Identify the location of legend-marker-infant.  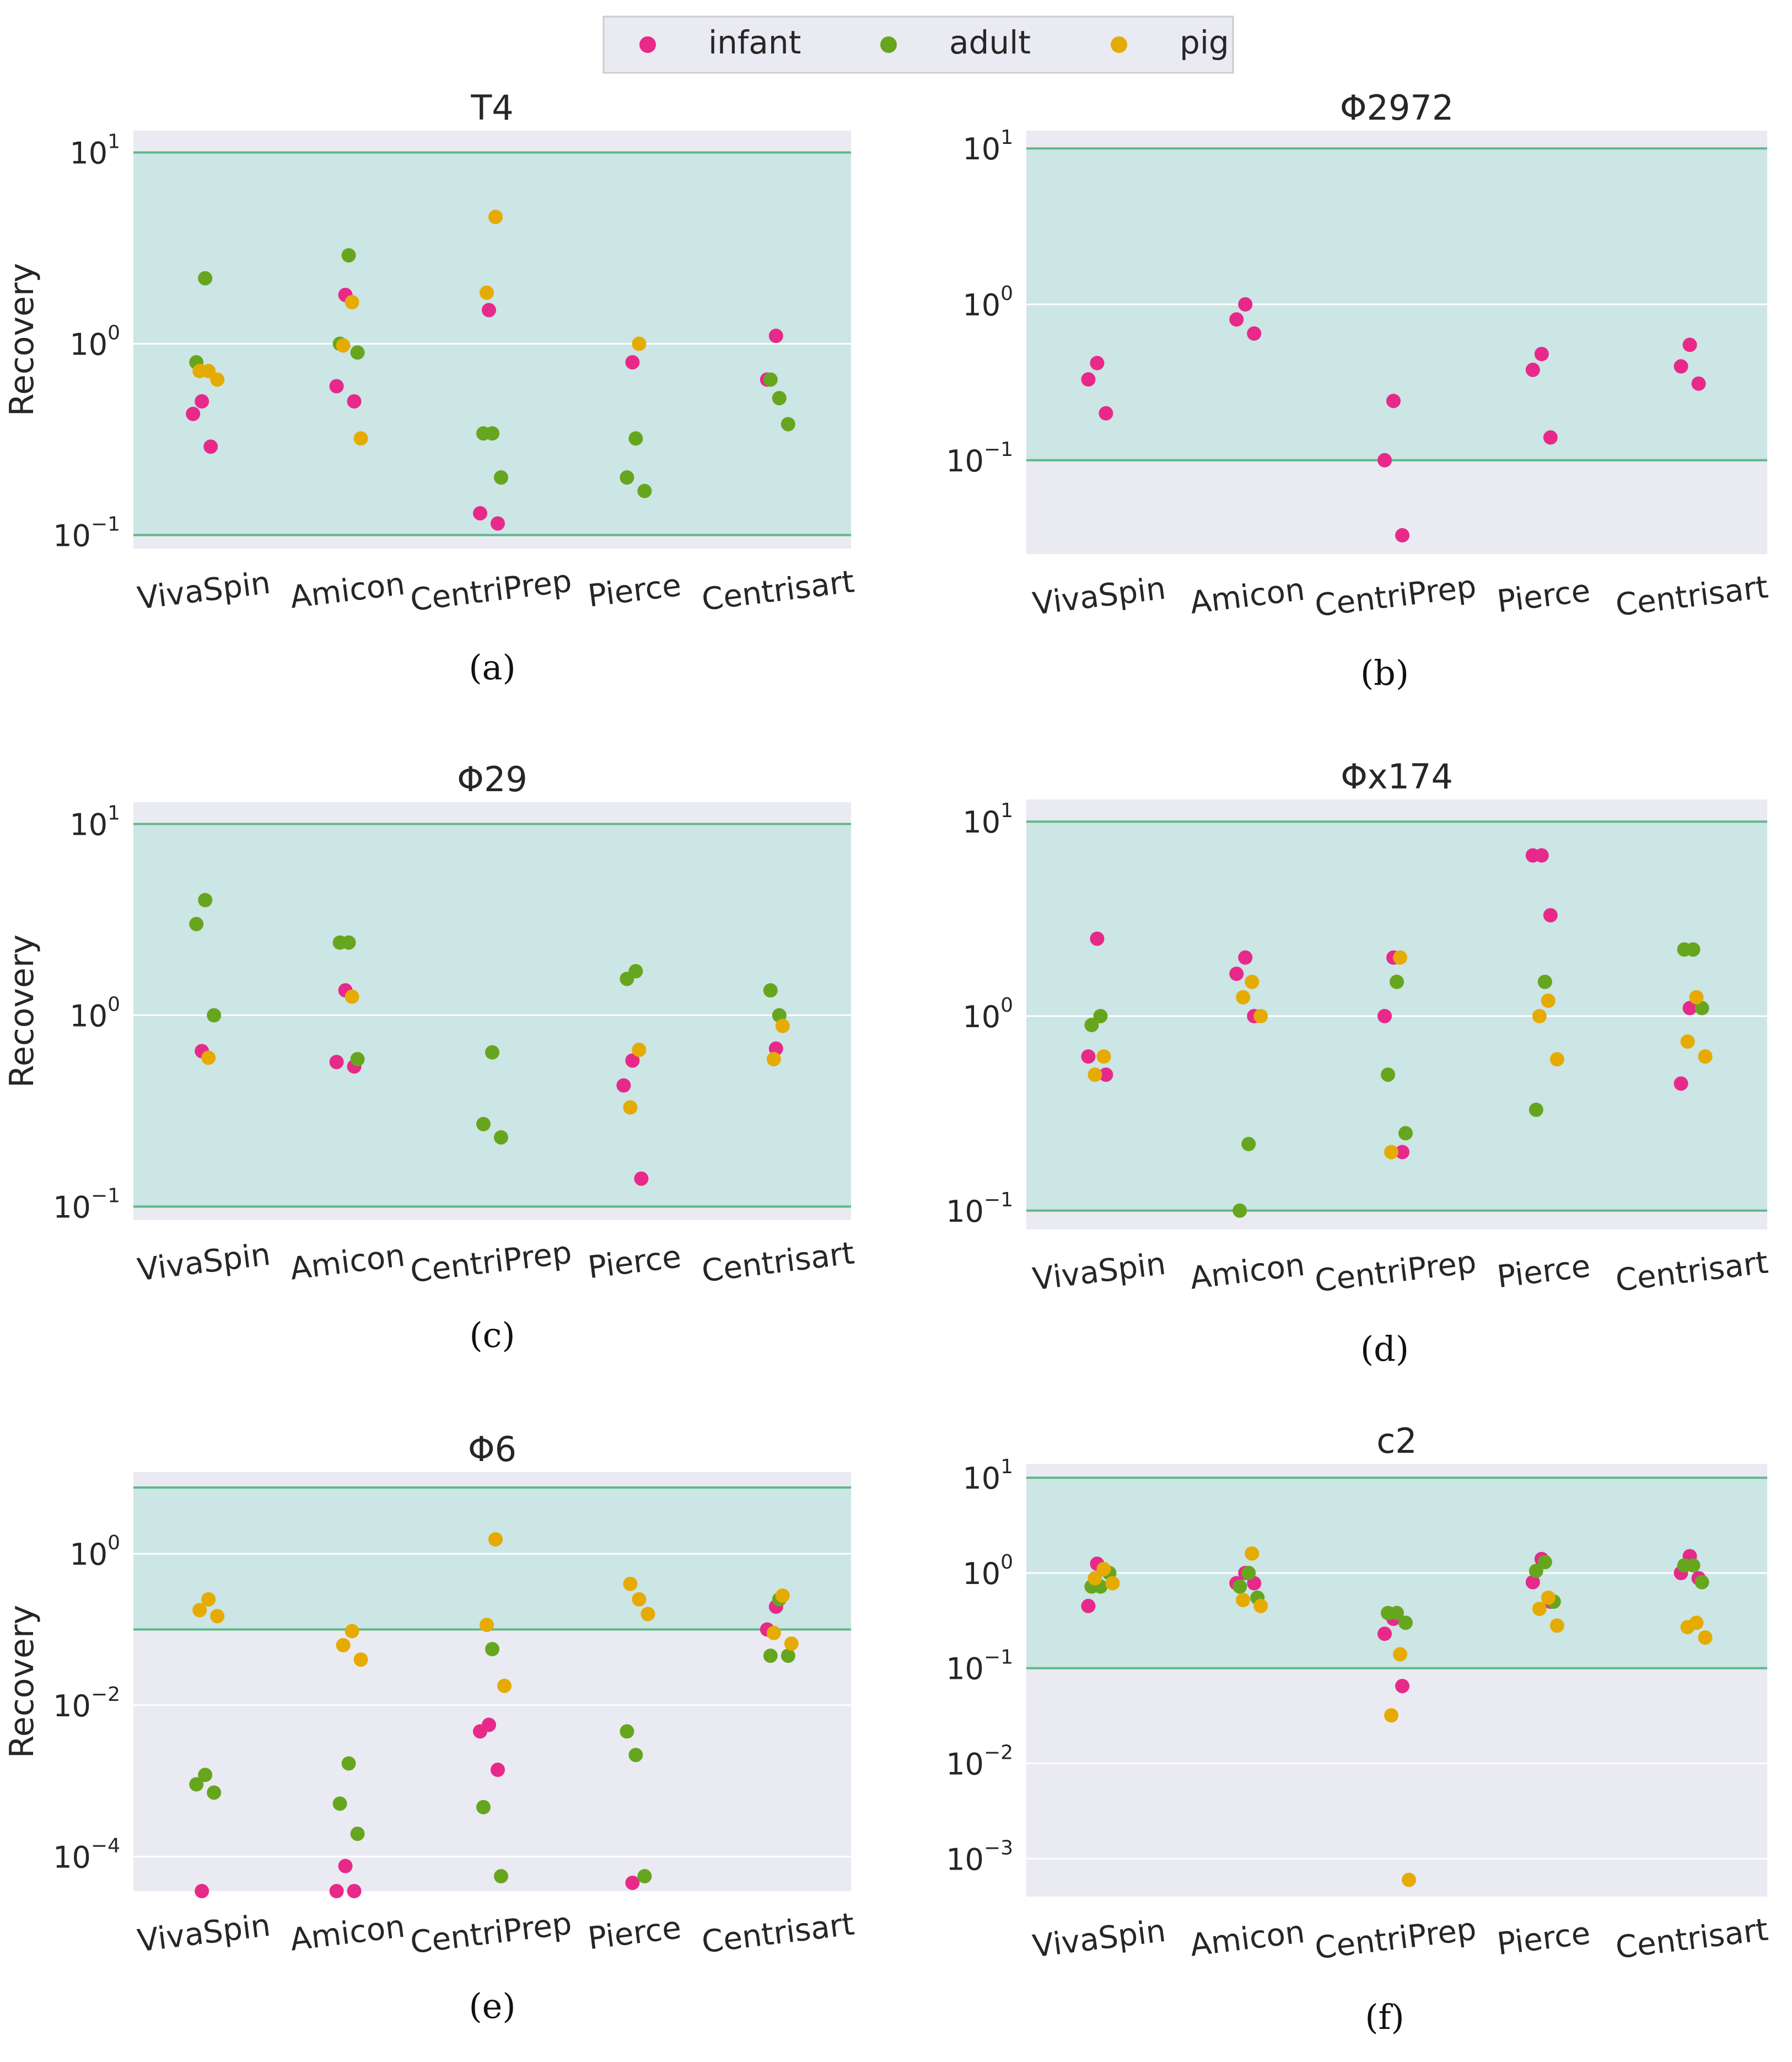
(647, 44).